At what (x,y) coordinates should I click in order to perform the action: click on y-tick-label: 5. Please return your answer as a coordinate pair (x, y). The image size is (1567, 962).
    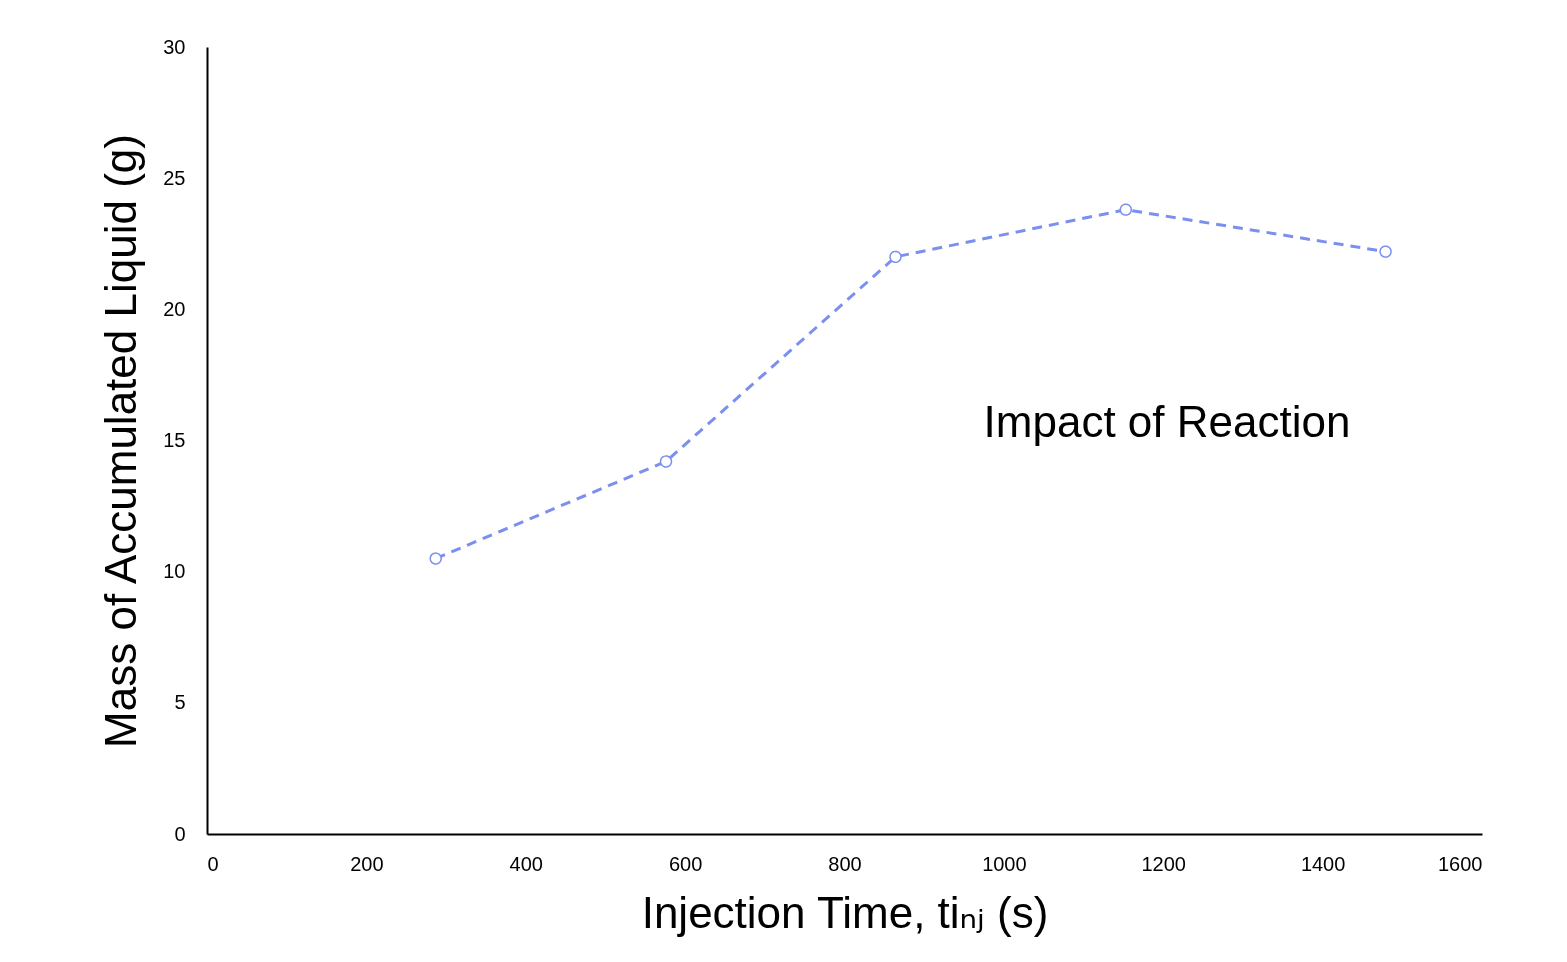
    Looking at the image, I should click on (180, 702).